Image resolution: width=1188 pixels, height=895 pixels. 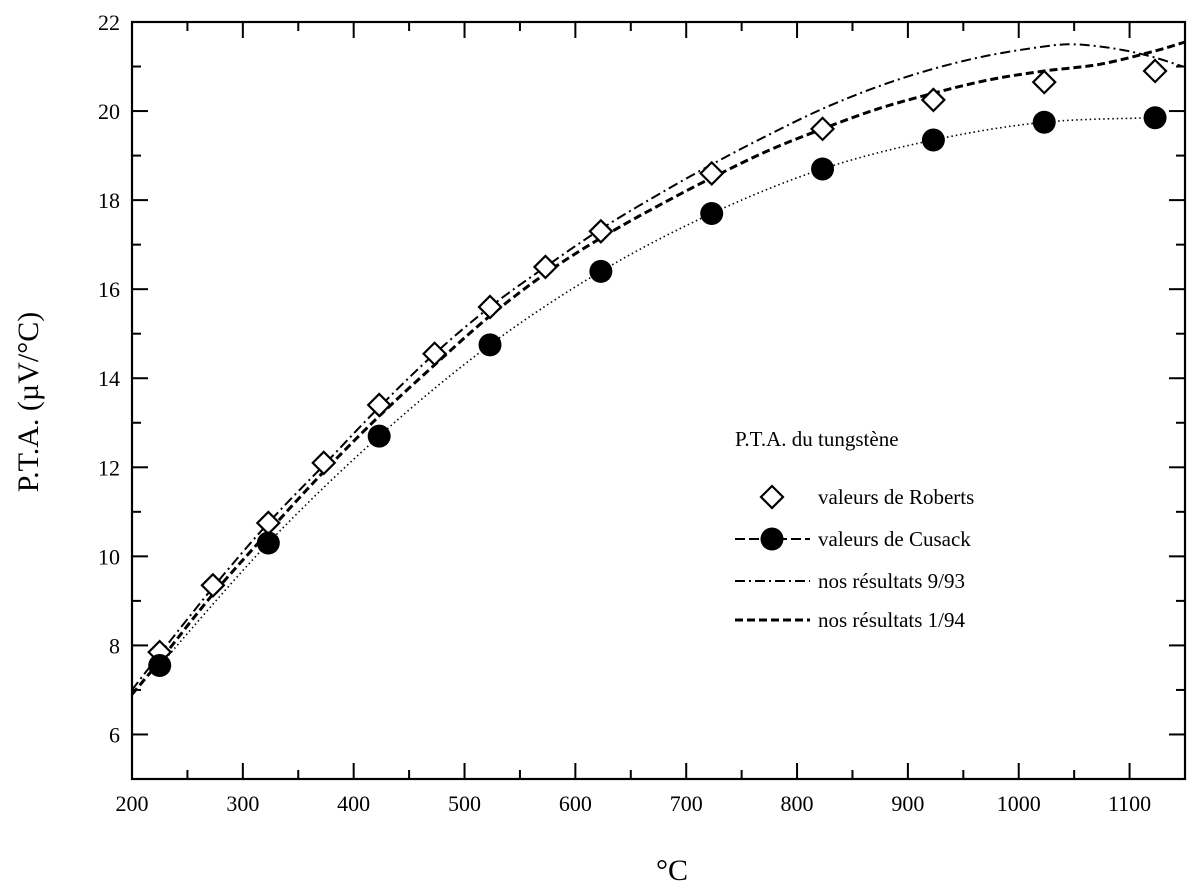 What do you see at coordinates (464, 803) in the screenshot?
I see `x-tick-label: 500` at bounding box center [464, 803].